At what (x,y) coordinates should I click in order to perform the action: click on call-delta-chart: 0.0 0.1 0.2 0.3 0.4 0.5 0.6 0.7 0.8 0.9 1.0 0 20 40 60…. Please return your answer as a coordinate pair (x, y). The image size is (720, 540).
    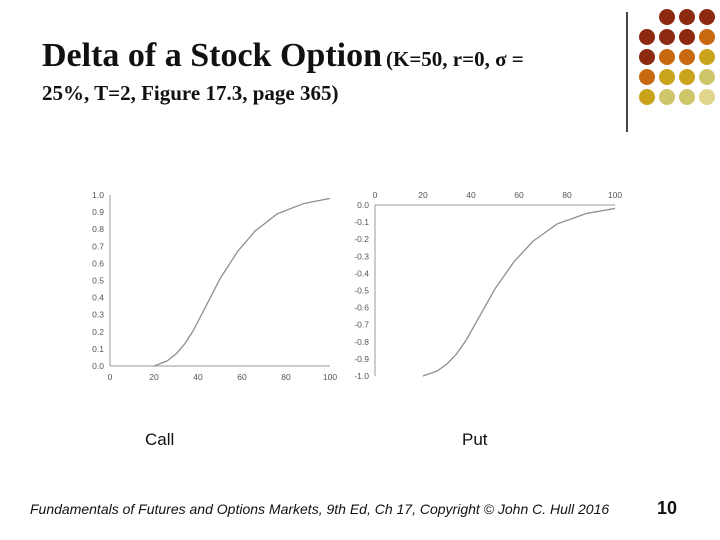
    Looking at the image, I should click on (214, 286).